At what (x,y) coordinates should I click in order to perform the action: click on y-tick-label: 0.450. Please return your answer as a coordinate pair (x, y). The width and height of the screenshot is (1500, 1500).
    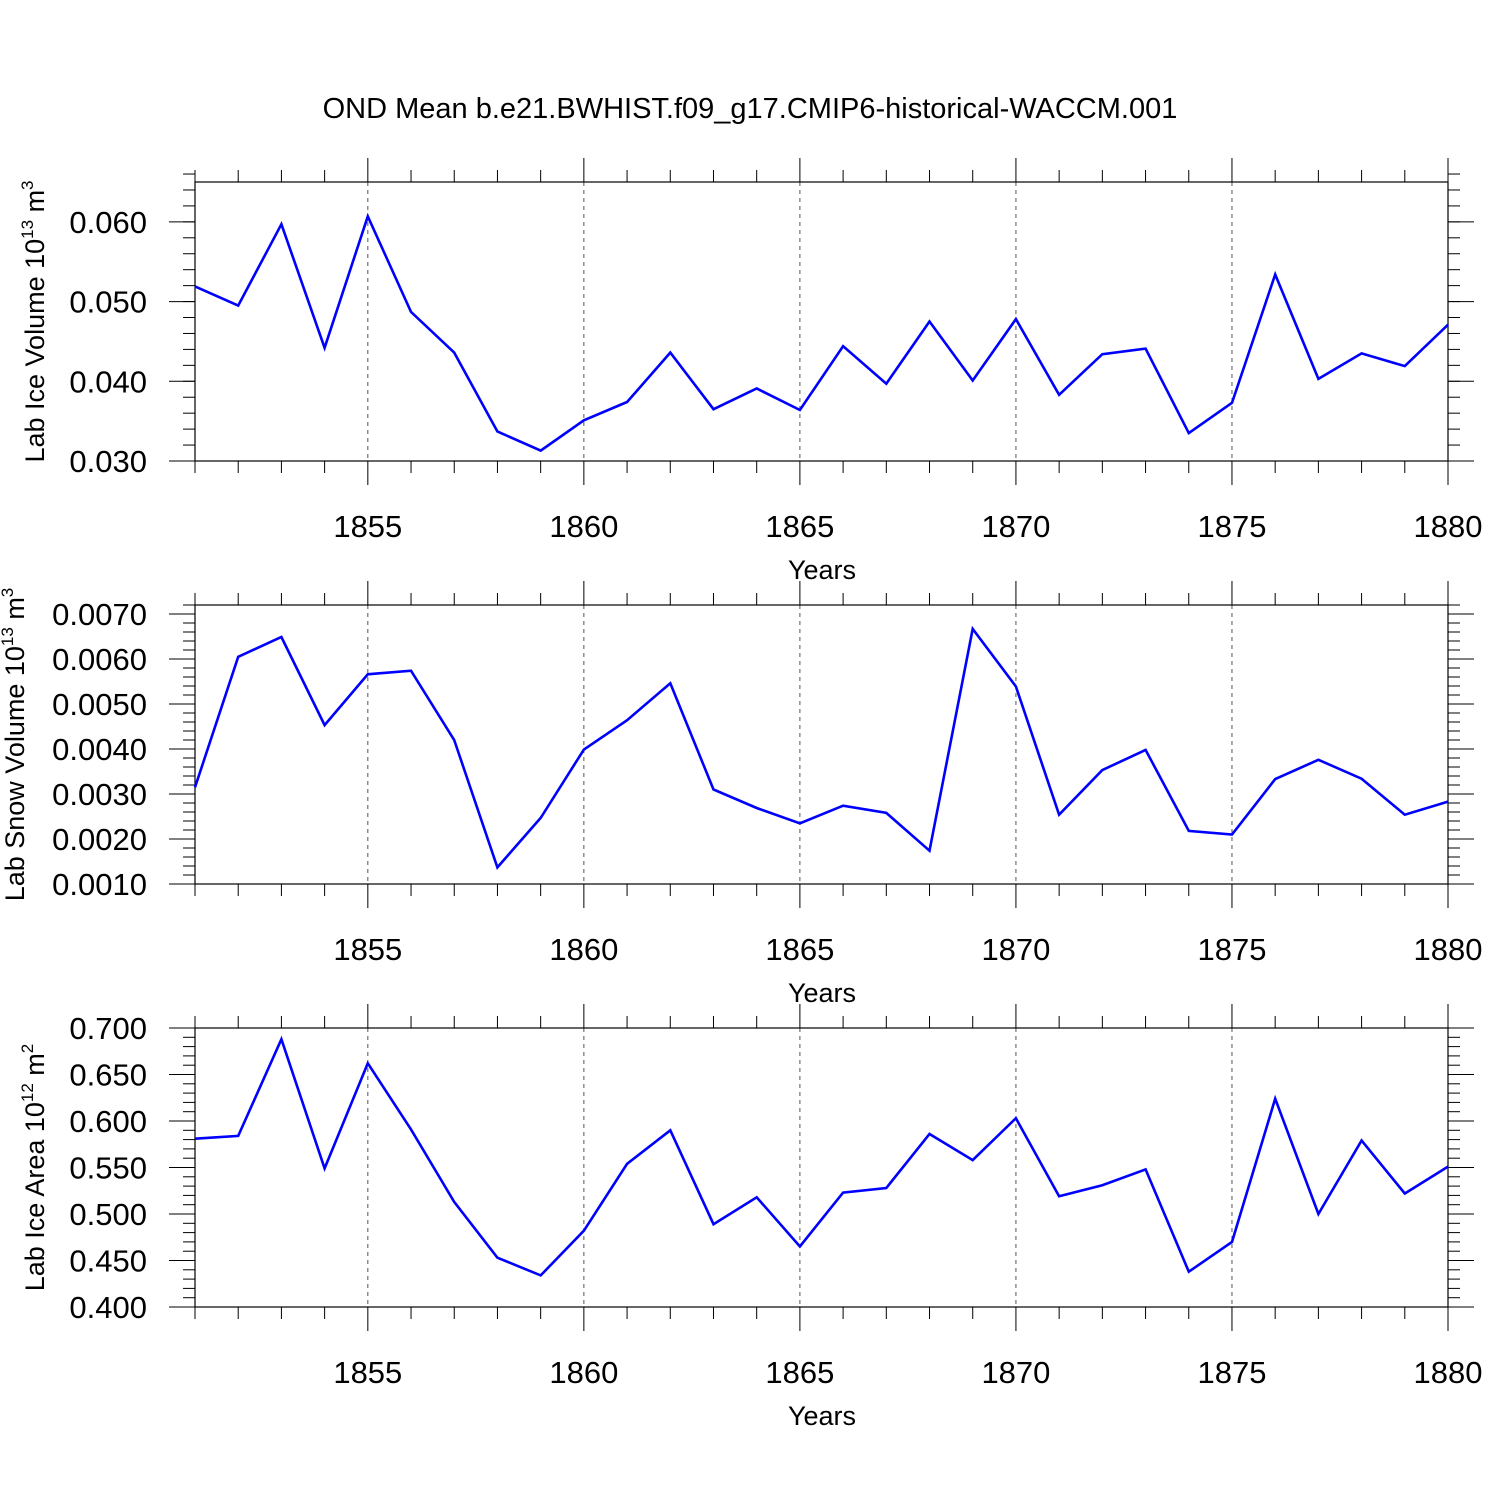
    Looking at the image, I should click on (108, 1261).